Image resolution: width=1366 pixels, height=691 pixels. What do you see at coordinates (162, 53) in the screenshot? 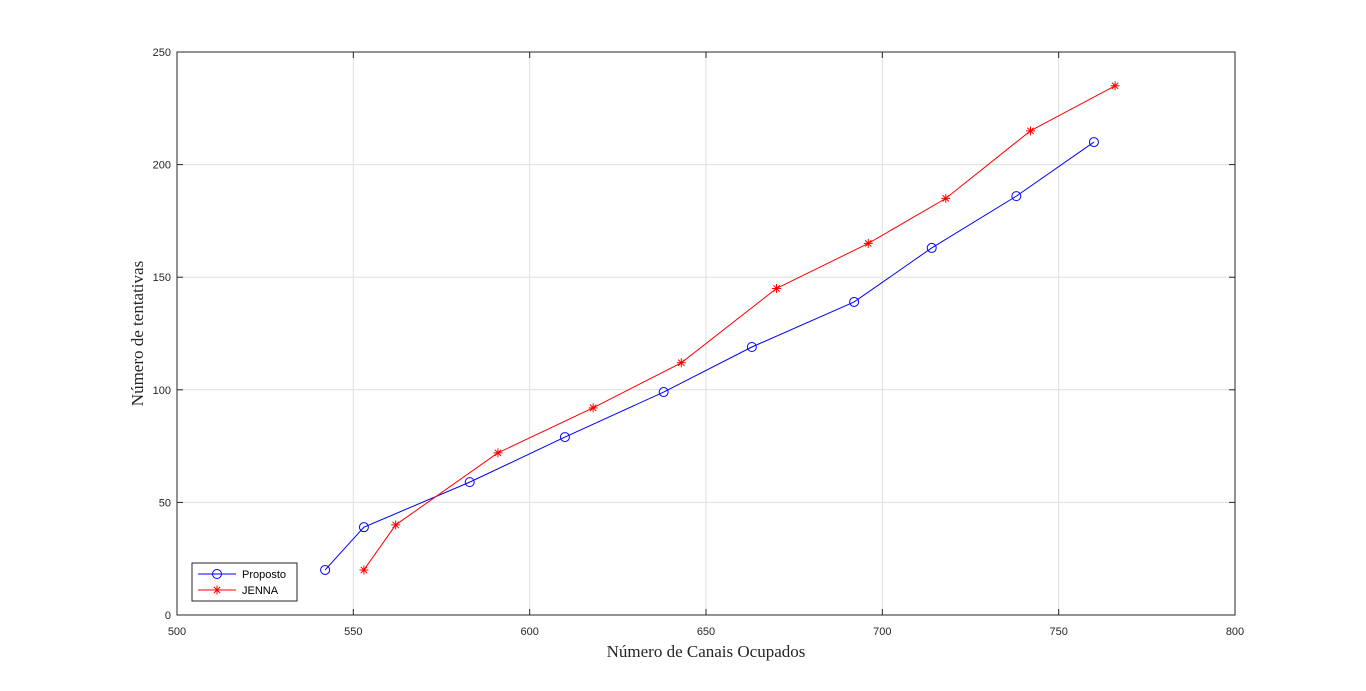
I see `y-tick-label: 250` at bounding box center [162, 53].